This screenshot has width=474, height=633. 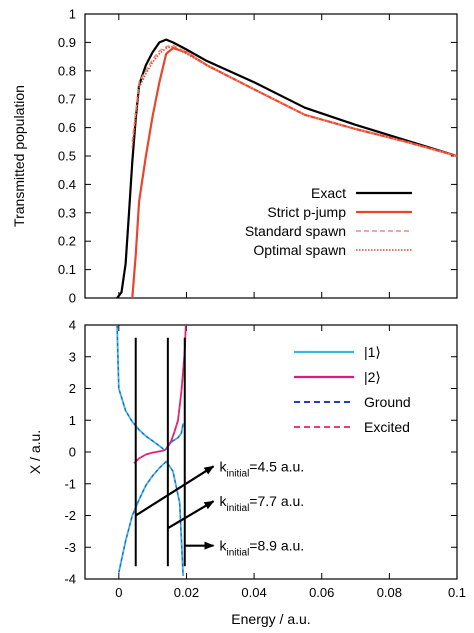 What do you see at coordinates (19, 156) in the screenshot?
I see `top-y-axis-label: Transmitted population` at bounding box center [19, 156].